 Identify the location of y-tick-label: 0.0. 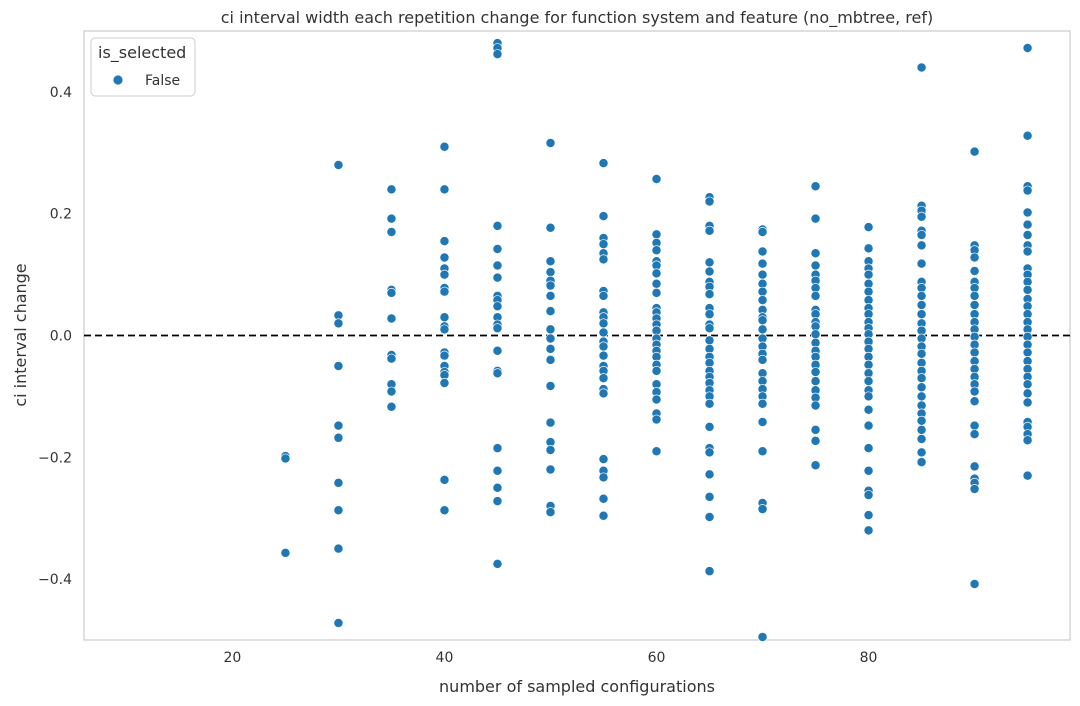
(61, 337).